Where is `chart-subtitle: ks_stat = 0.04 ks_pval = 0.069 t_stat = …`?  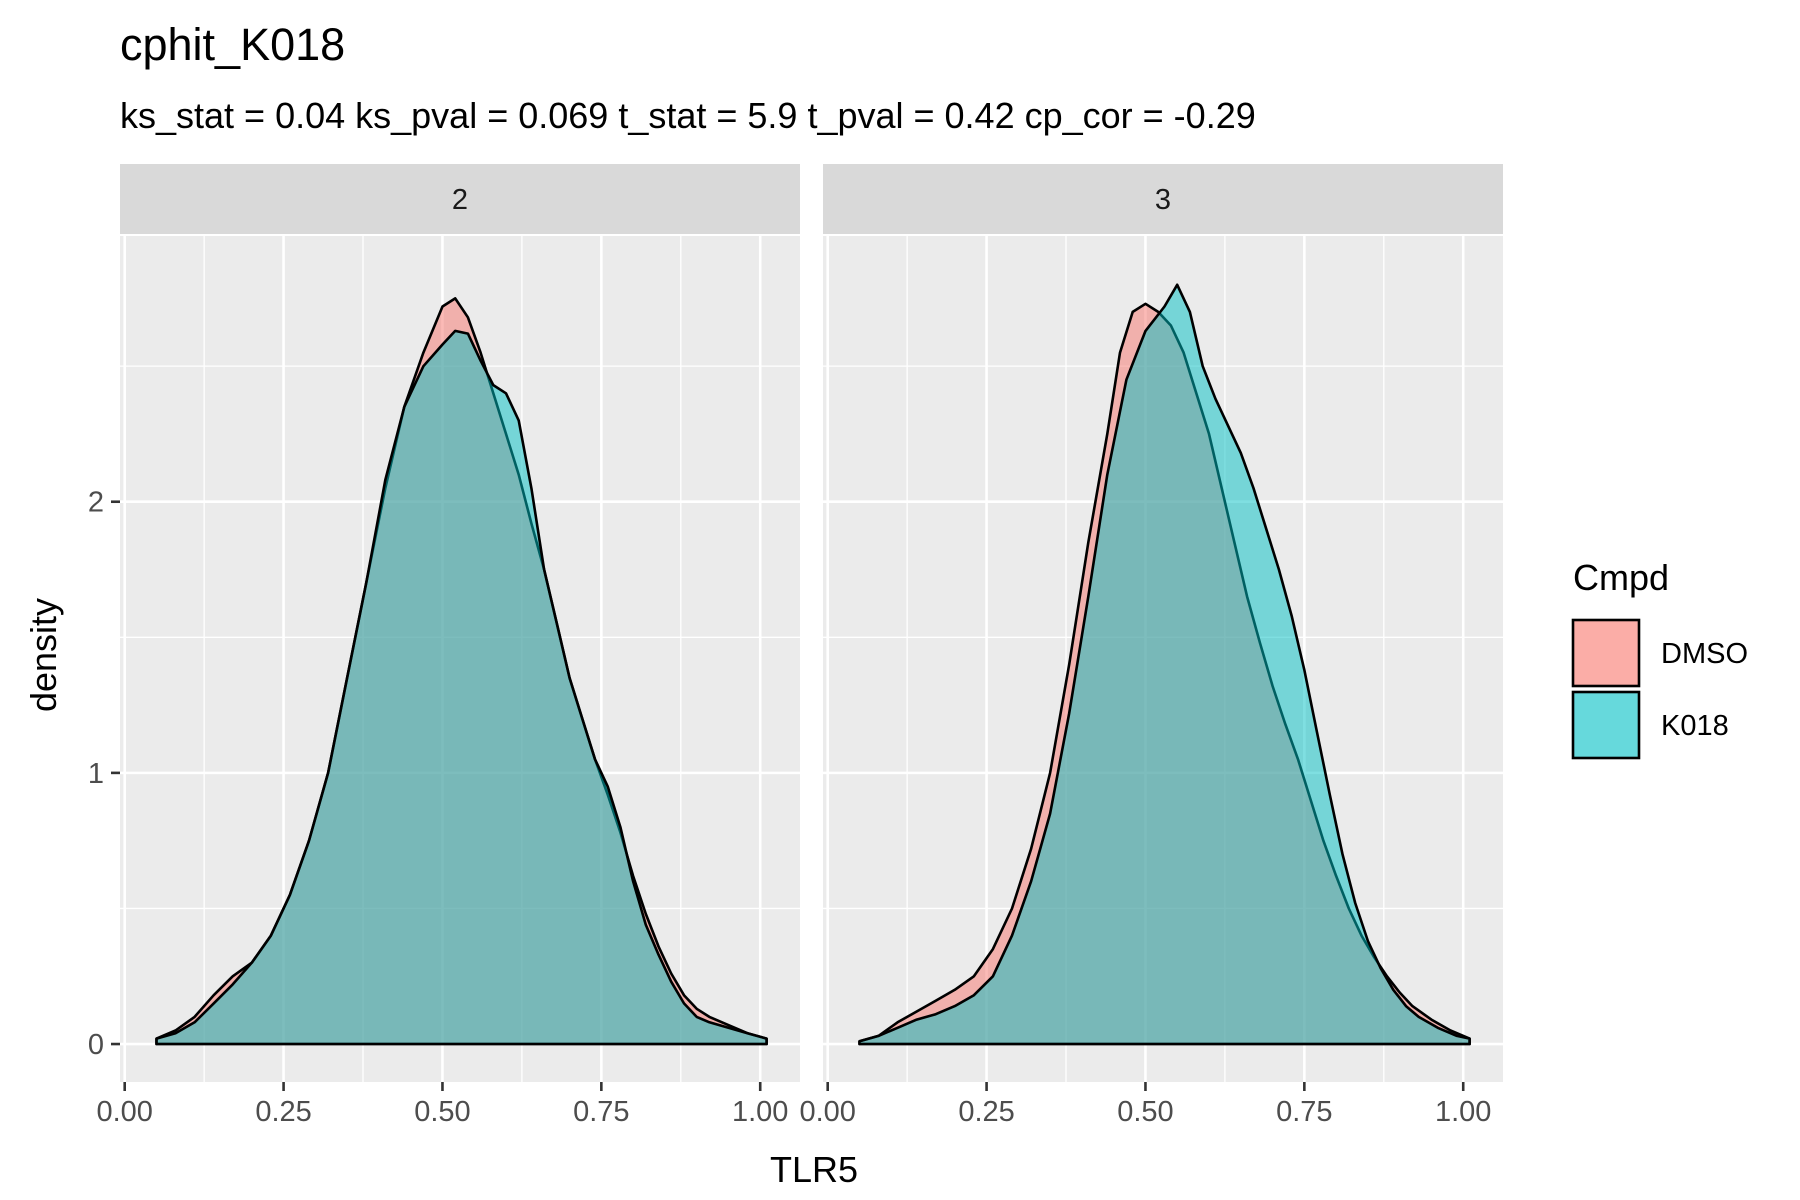 chart-subtitle: ks_stat = 0.04 ks_pval = 0.069 t_stat = … is located at coordinates (688, 115).